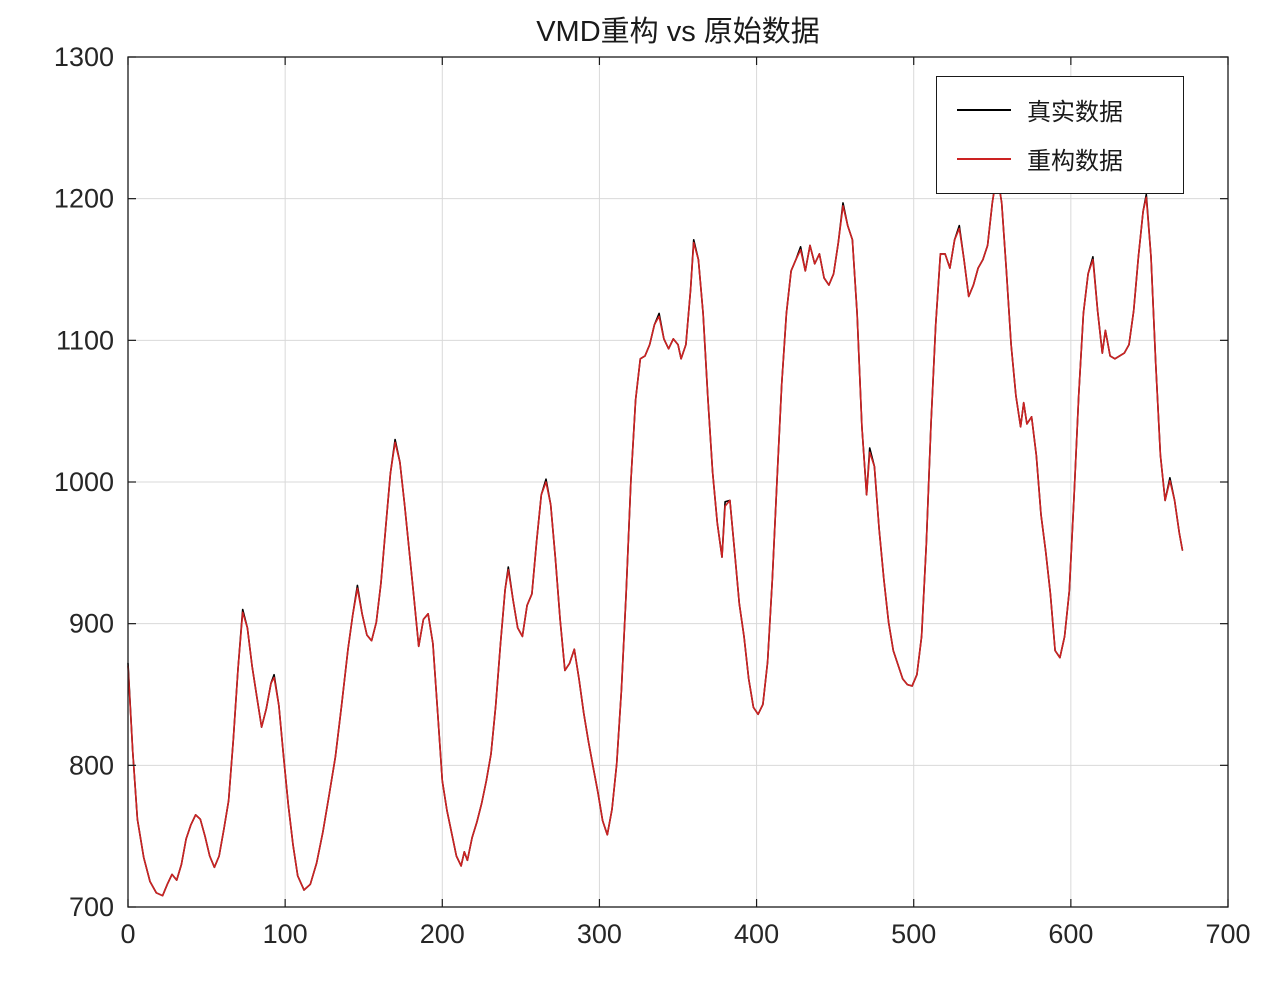 The height and width of the screenshot is (985, 1265). I want to click on legend-entry-reconstructed: 重构数据, so click(1060, 158).